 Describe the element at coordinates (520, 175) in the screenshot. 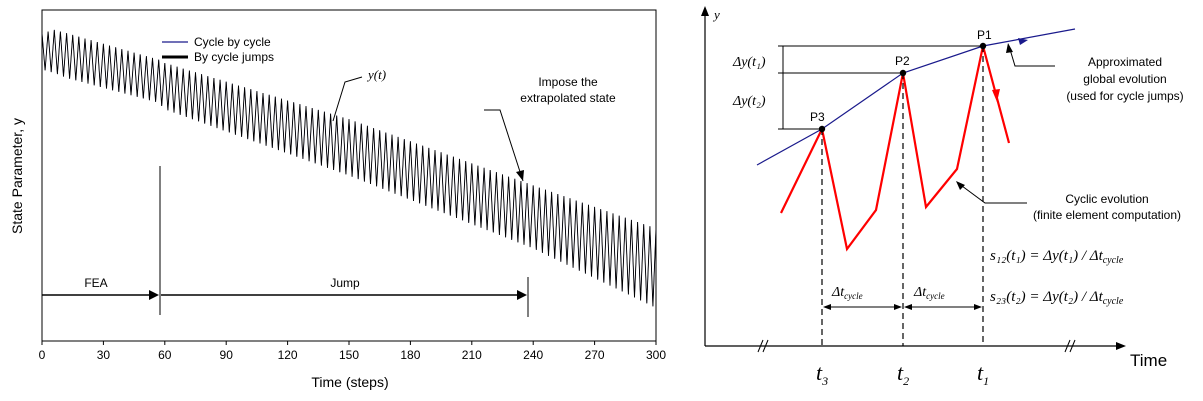

I see `impose-pointer-arrowhead` at that location.